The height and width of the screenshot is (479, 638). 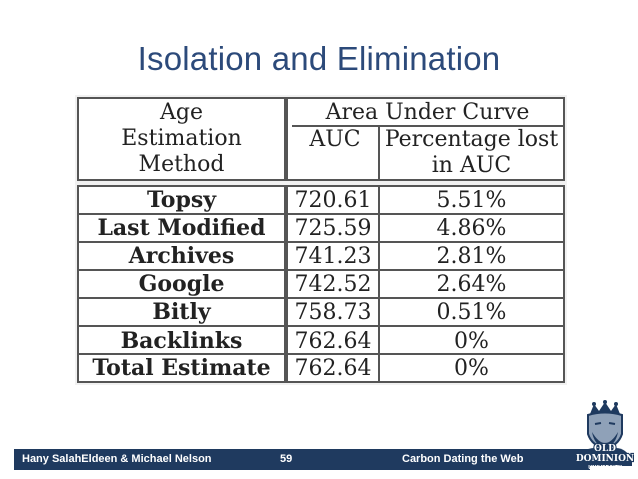 What do you see at coordinates (117, 459) in the screenshot?
I see `footer-authors: Hany SalahEldeen & Michael Nelson` at bounding box center [117, 459].